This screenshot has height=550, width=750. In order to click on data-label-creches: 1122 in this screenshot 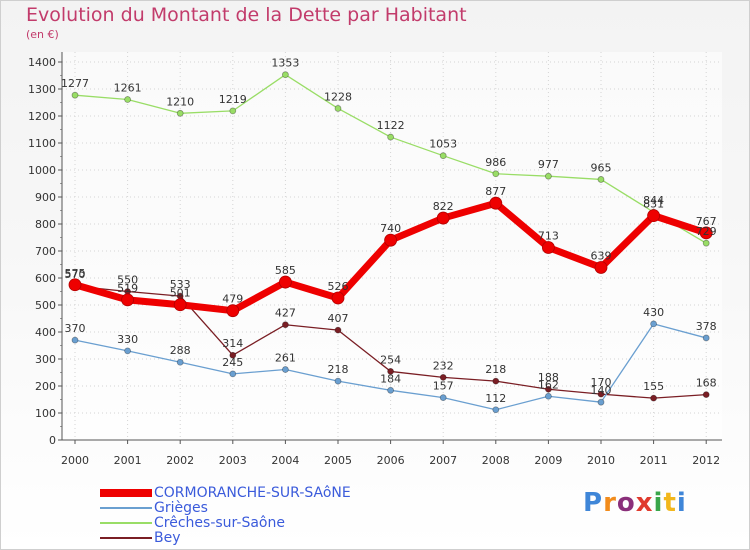, I will do `click(391, 125)`.